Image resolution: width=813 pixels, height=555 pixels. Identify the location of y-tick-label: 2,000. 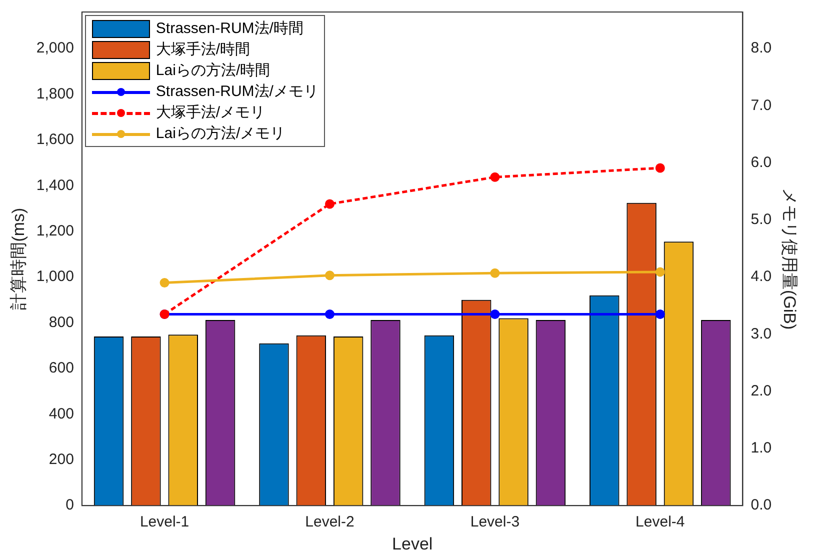
(55, 48).